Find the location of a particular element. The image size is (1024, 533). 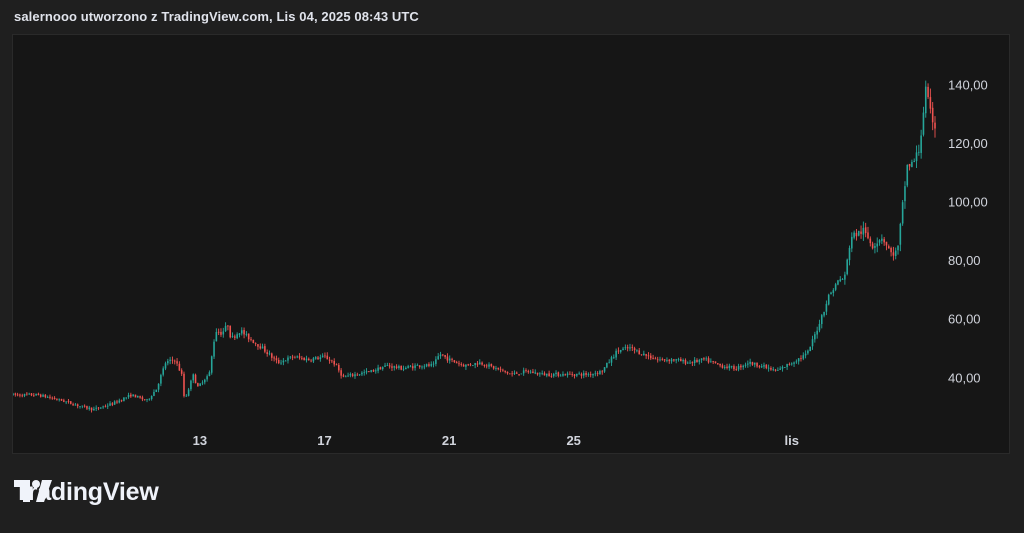

tradingview-logo: TradingView is located at coordinates (86, 492).